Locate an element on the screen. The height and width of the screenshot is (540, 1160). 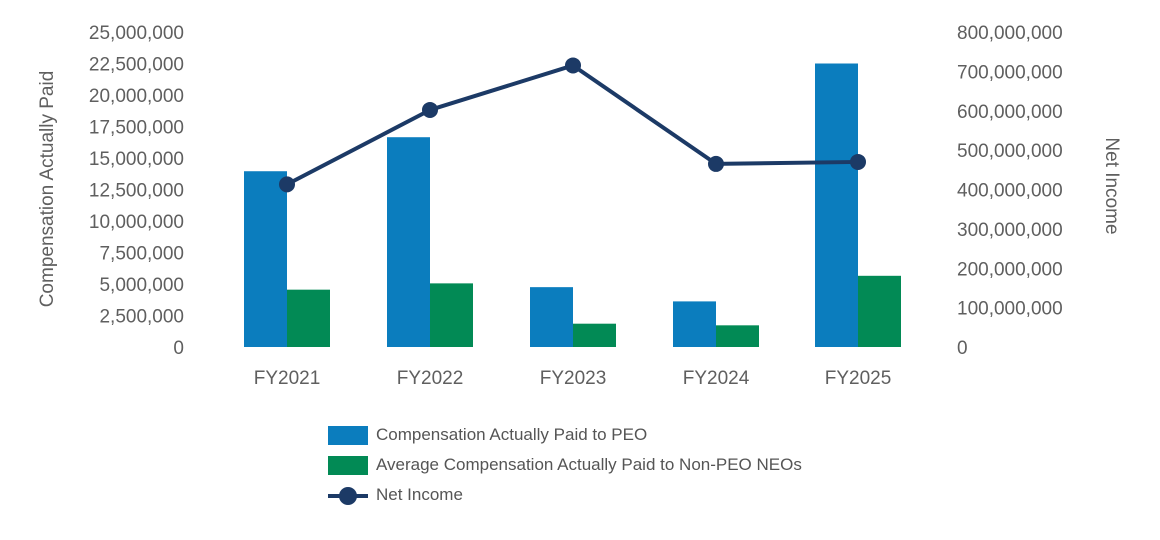
legend-label-peo: Compensation Actually Paid to PEO is located at coordinates (512, 434).